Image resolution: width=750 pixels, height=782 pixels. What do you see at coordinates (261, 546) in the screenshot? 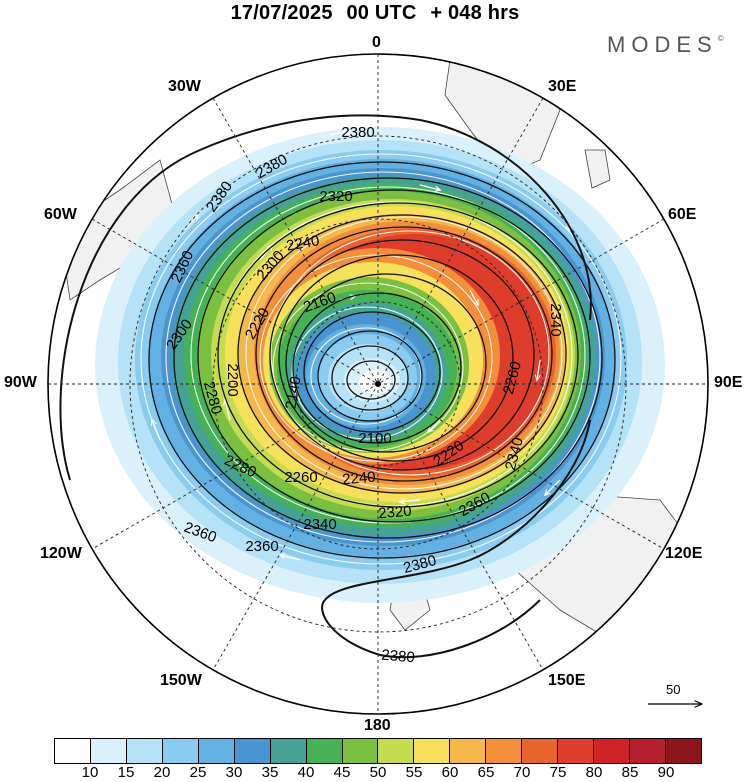
I see `contour-label: 2360` at bounding box center [261, 546].